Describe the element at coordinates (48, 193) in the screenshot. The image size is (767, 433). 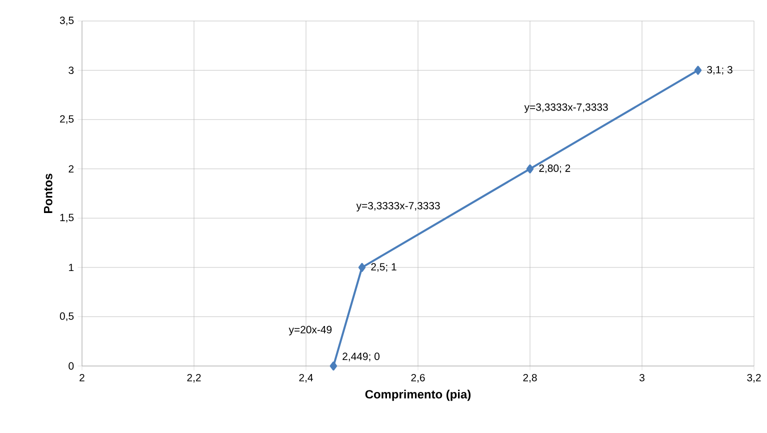
I see `y-axis-title: Pontos` at that location.